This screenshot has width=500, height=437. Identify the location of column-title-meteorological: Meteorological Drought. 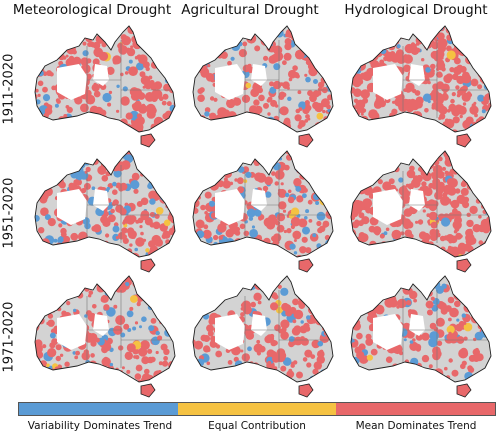
(92, 10).